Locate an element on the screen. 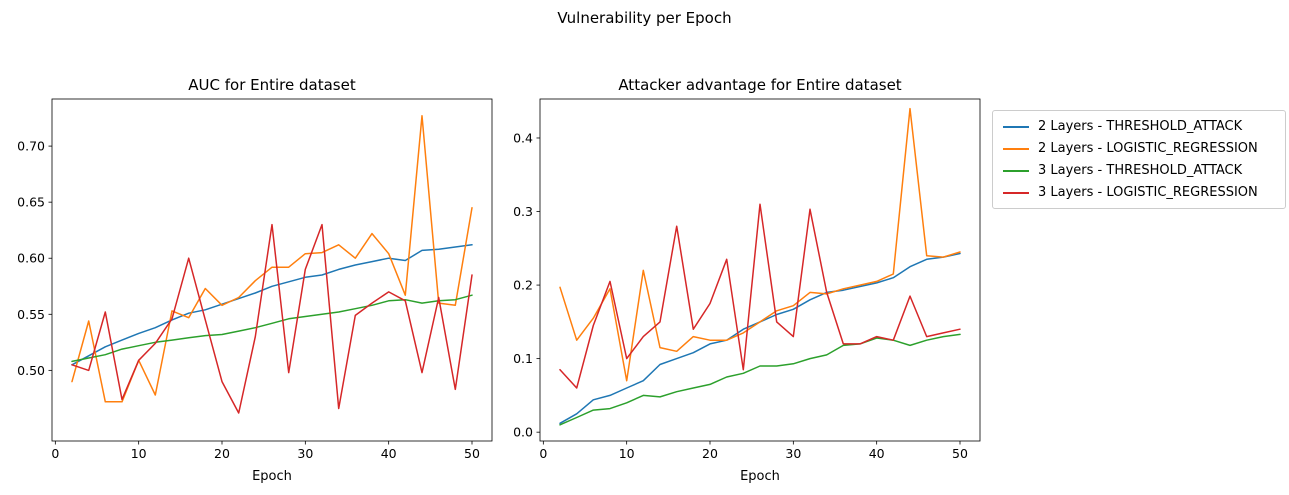 The width and height of the screenshot is (1289, 495). legend-item: 3 Layers - LOGISTIC_REGRESSION is located at coordinates (1139, 192).